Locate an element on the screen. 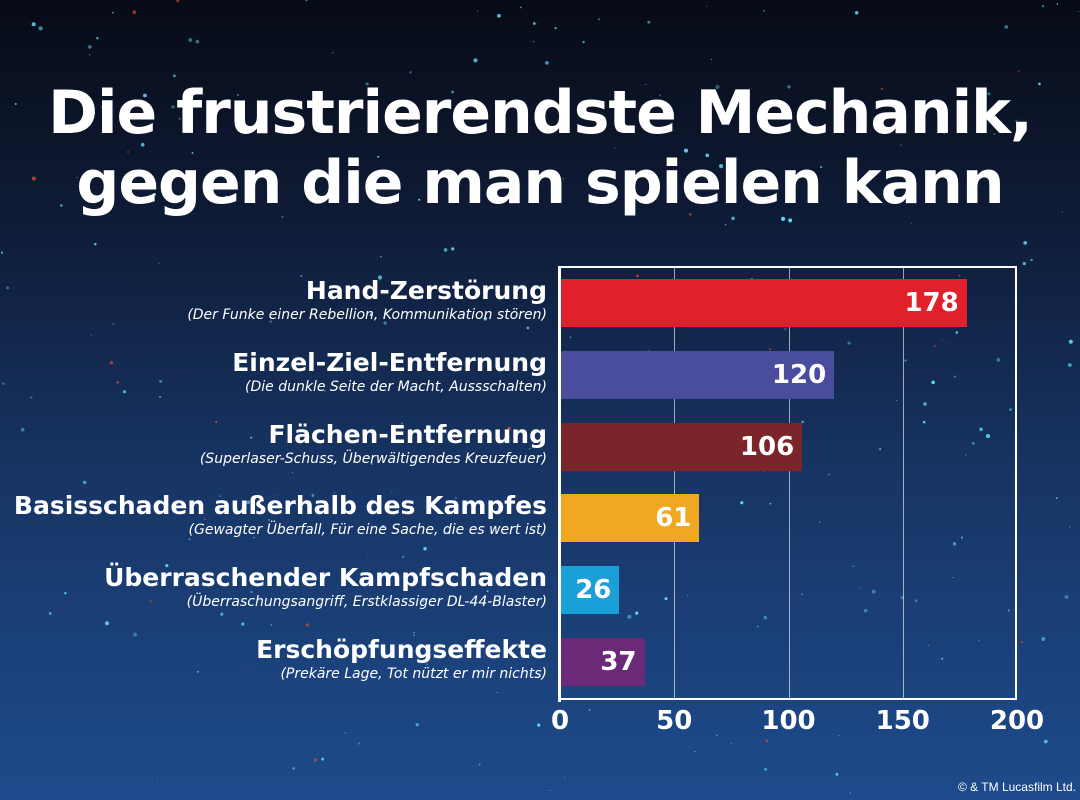 This screenshot has width=1080, height=800. bar: 106 is located at coordinates (682, 447).